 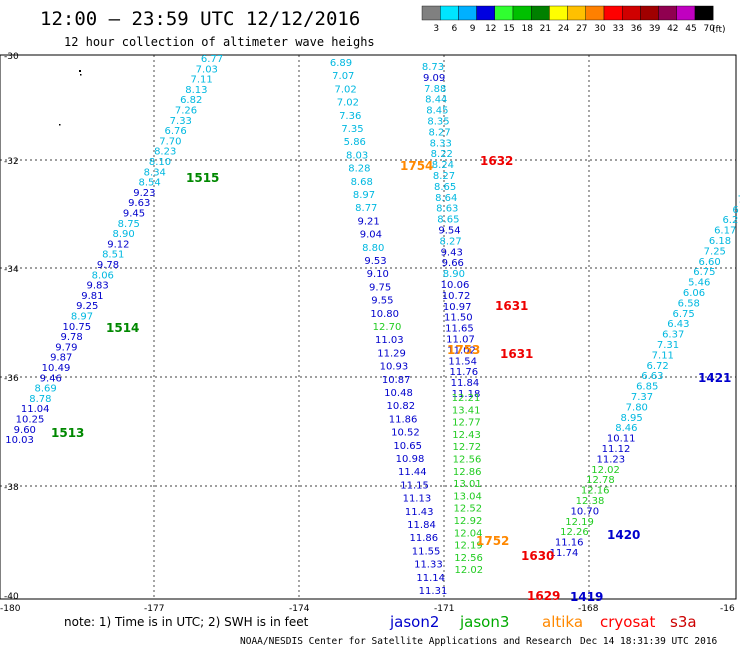 I want to click on pass-time-label: 1420, so click(x=623, y=535).